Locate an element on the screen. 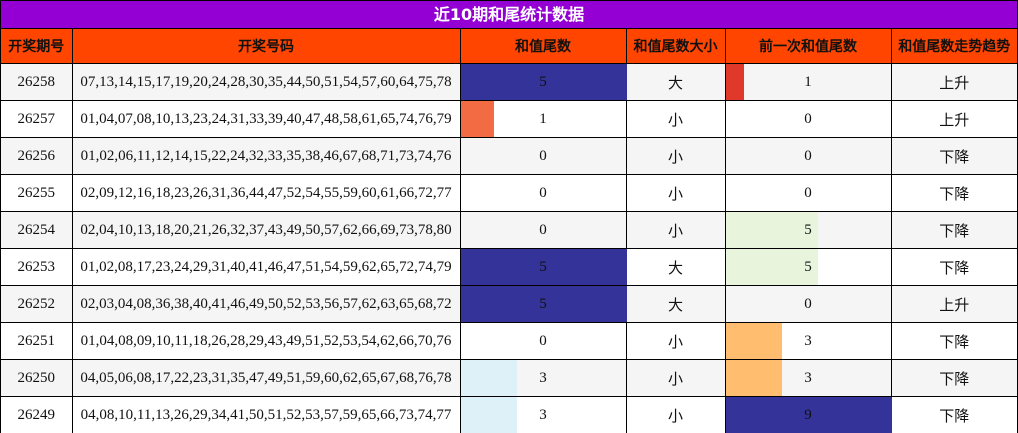 The image size is (1018, 433). period-cell: 26249 is located at coordinates (37, 414).